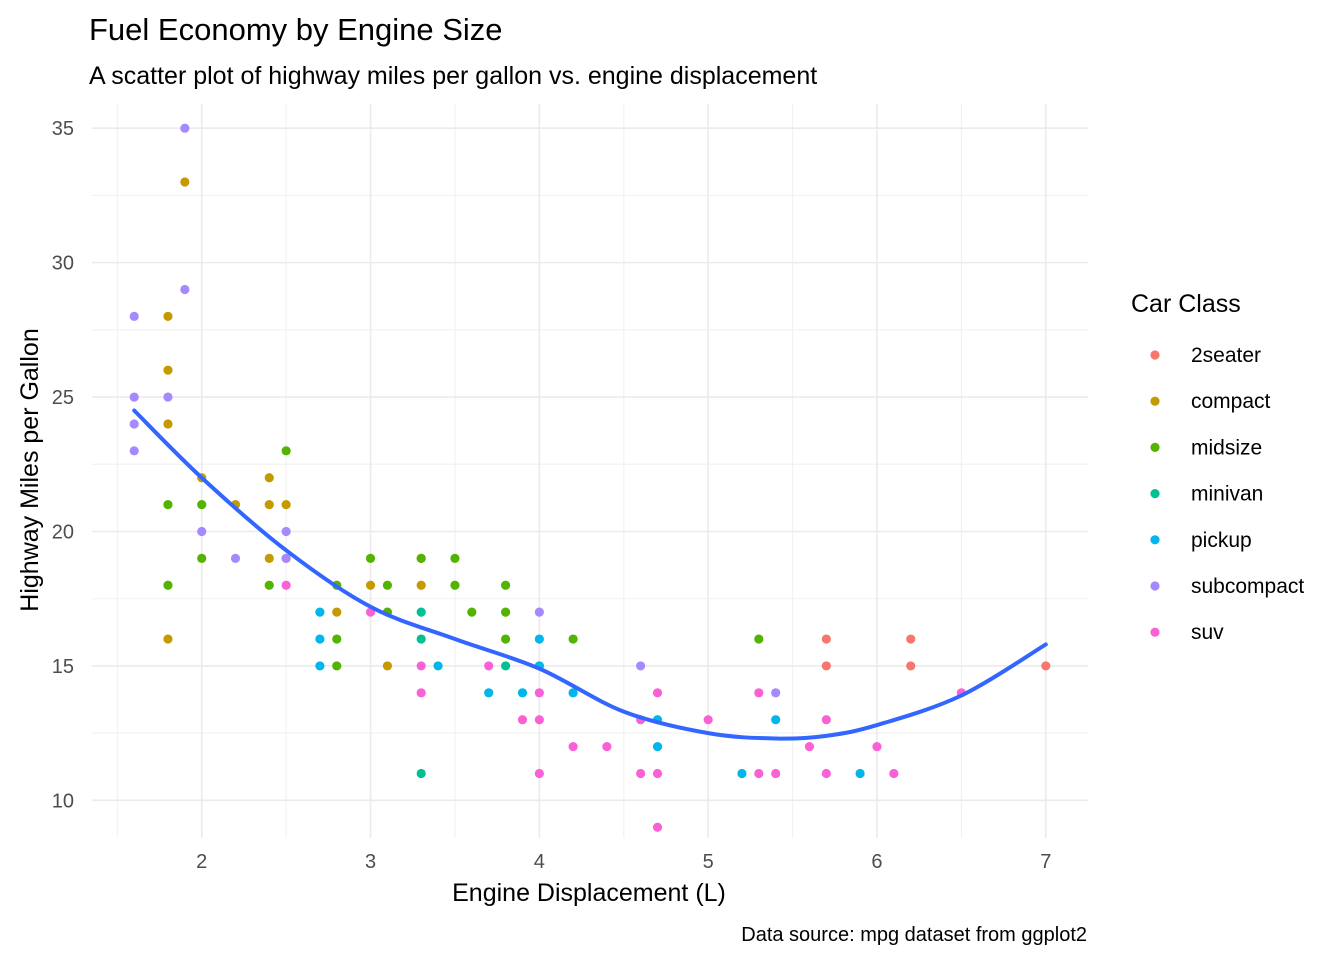  I want to click on legend-title: Car Class, so click(1186, 304).